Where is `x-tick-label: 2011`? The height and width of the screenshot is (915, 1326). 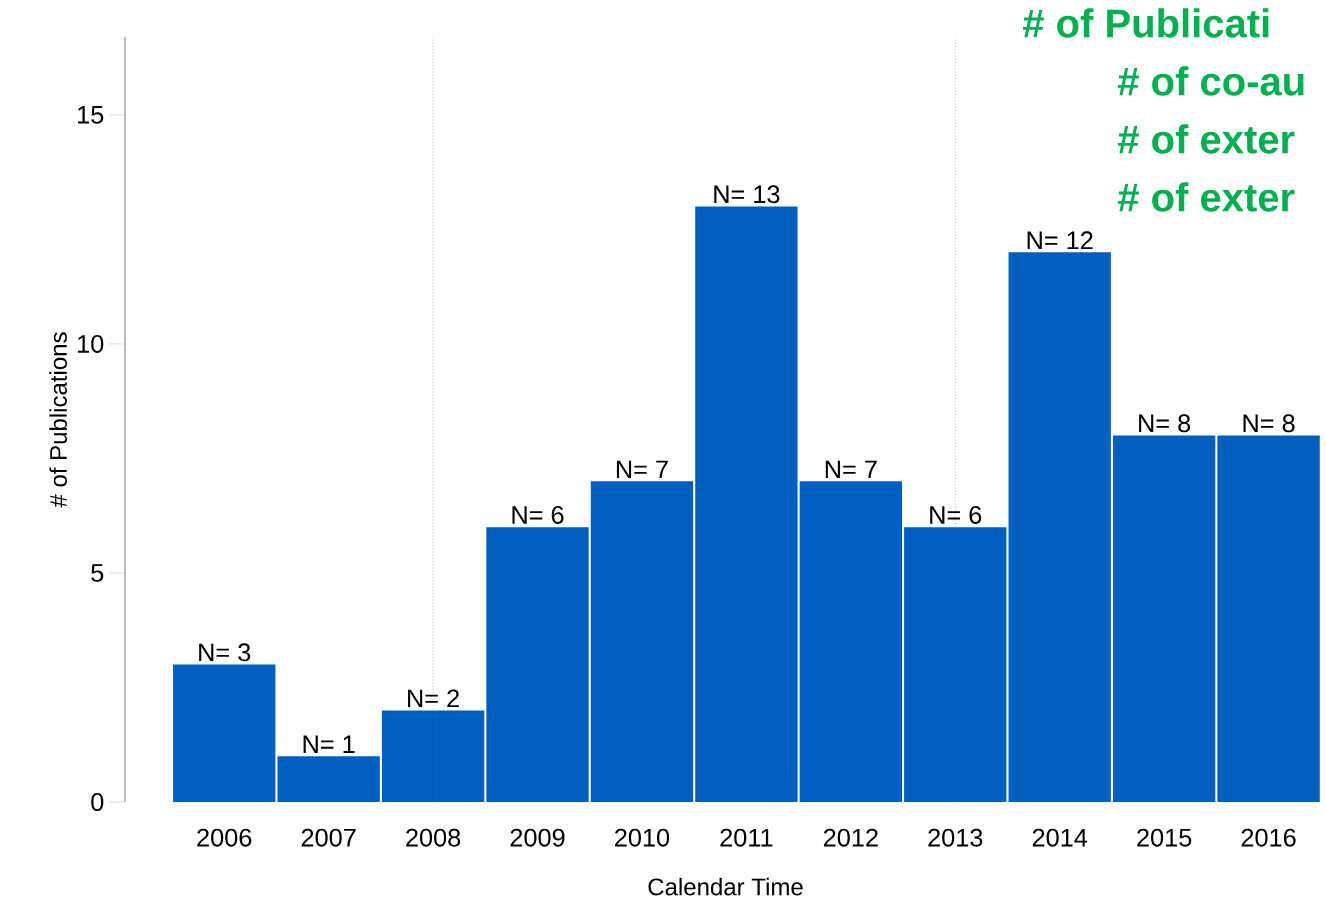 x-tick-label: 2011 is located at coordinates (746, 837).